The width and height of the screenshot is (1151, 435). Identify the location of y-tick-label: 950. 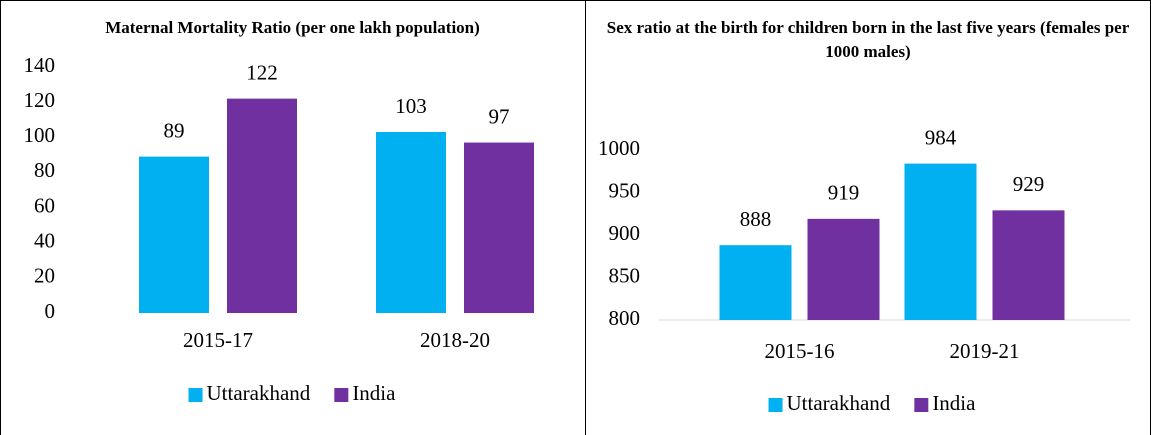
(625, 190).